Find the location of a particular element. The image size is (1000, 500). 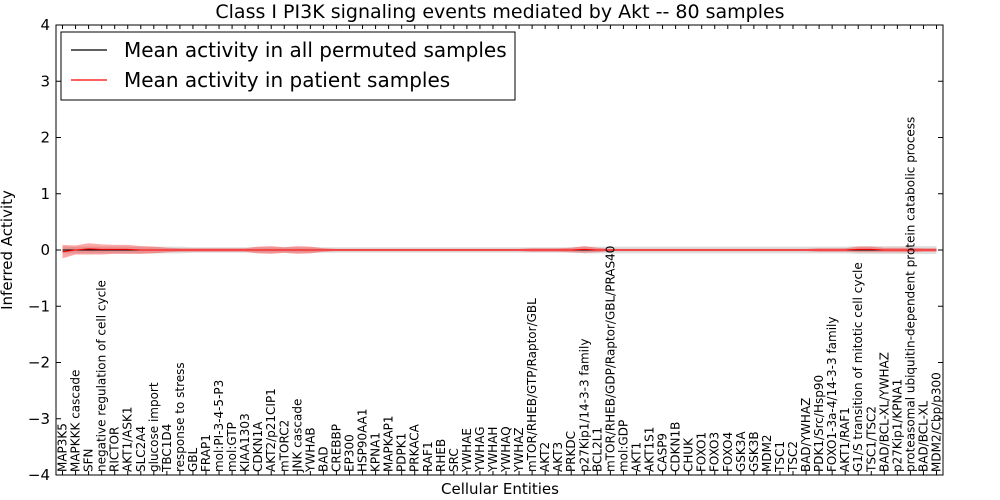

category-label: AKT2/p21CIP1 is located at coordinates (271, 430).